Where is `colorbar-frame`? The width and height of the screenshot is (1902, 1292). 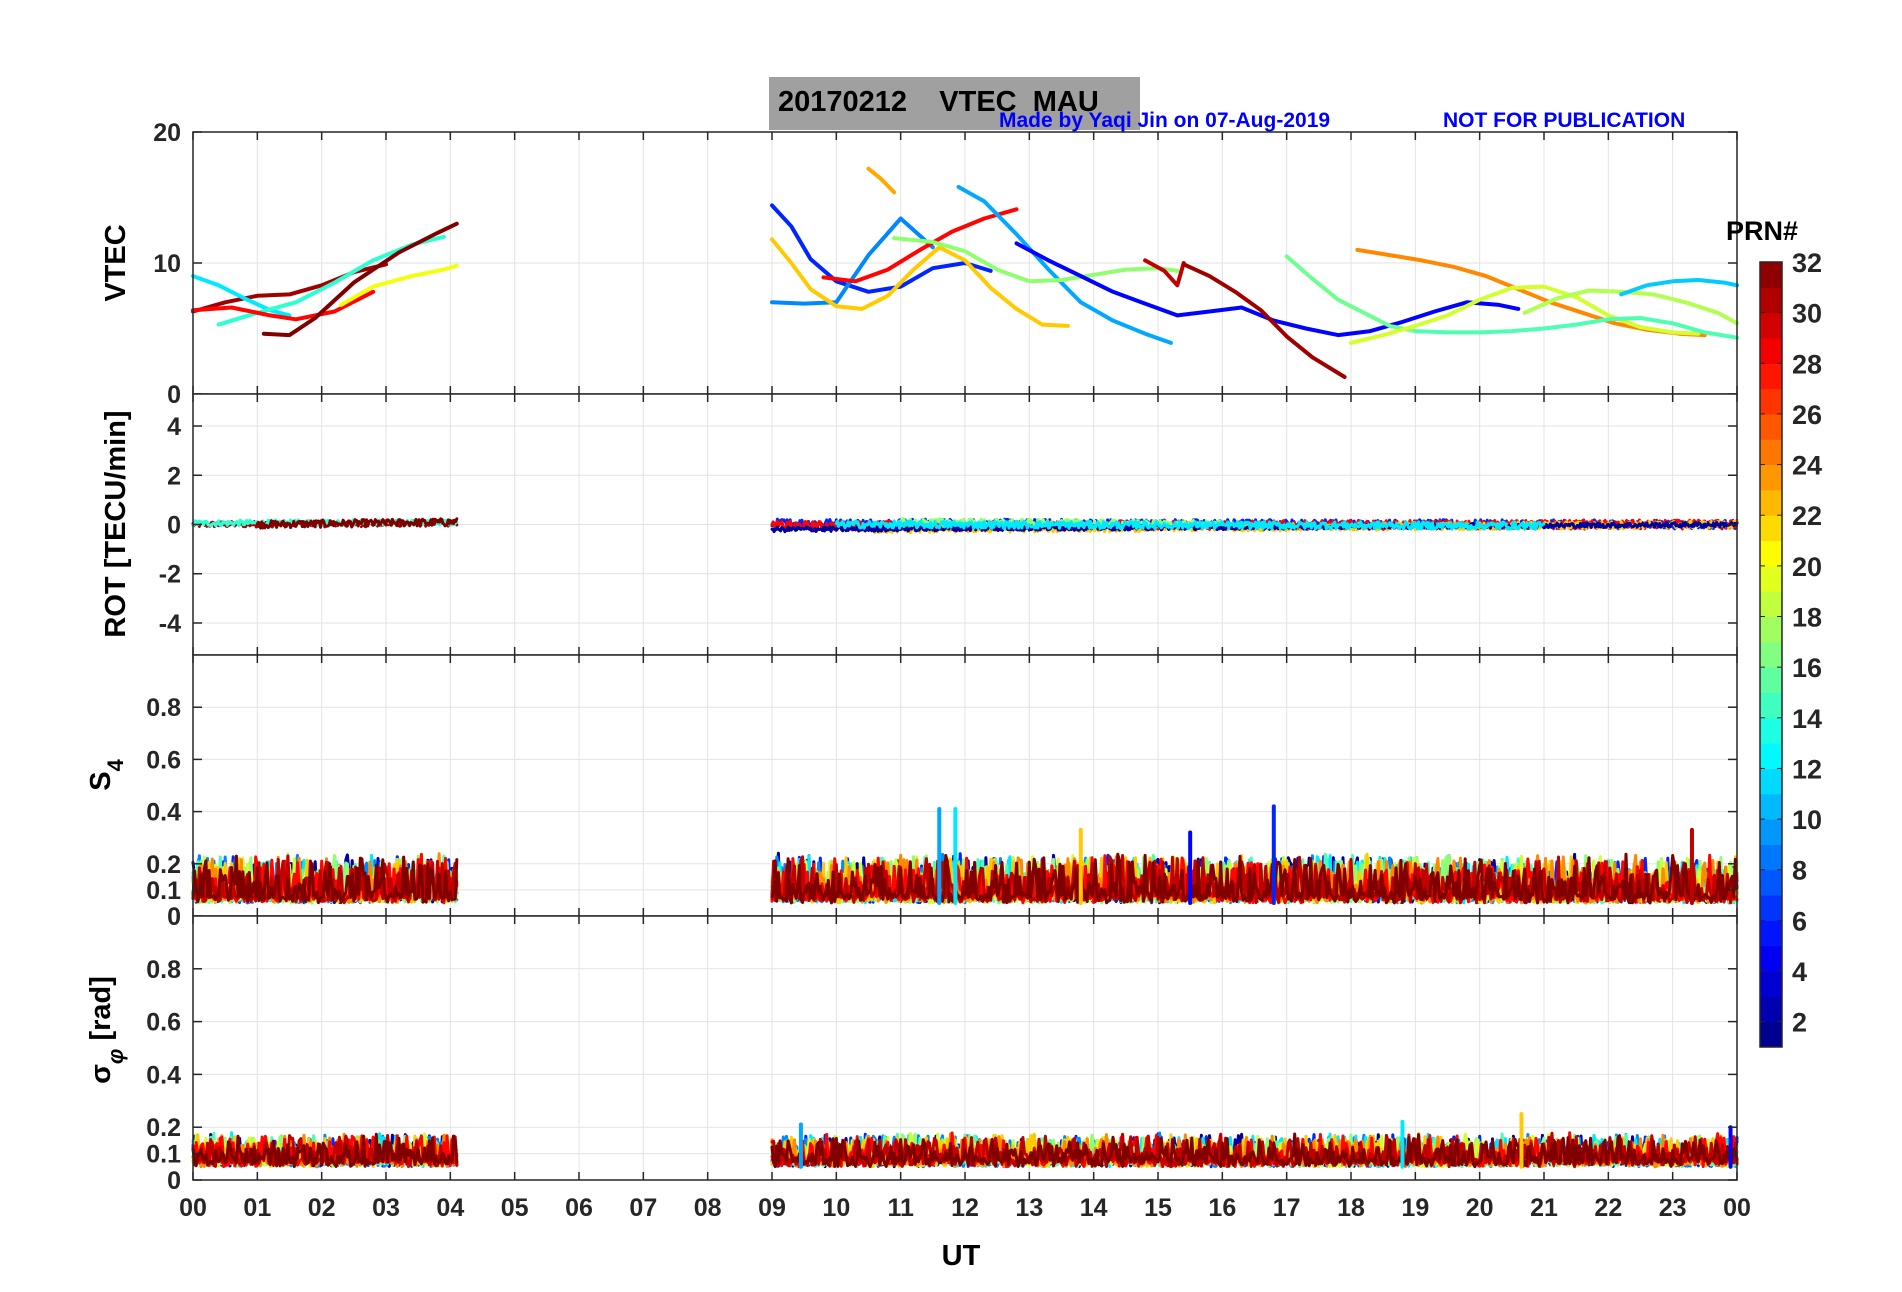 colorbar-frame is located at coordinates (1771, 654).